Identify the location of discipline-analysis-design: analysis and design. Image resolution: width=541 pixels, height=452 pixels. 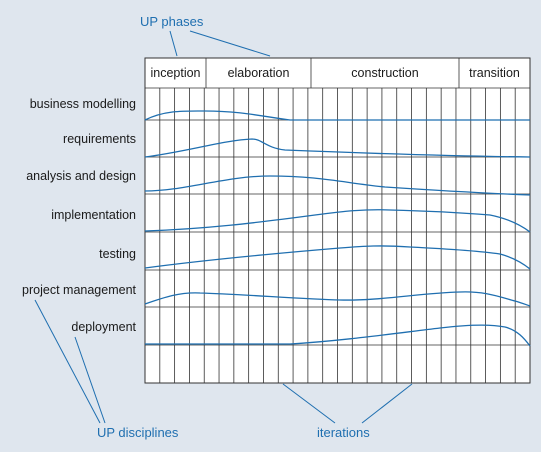
(81, 176).